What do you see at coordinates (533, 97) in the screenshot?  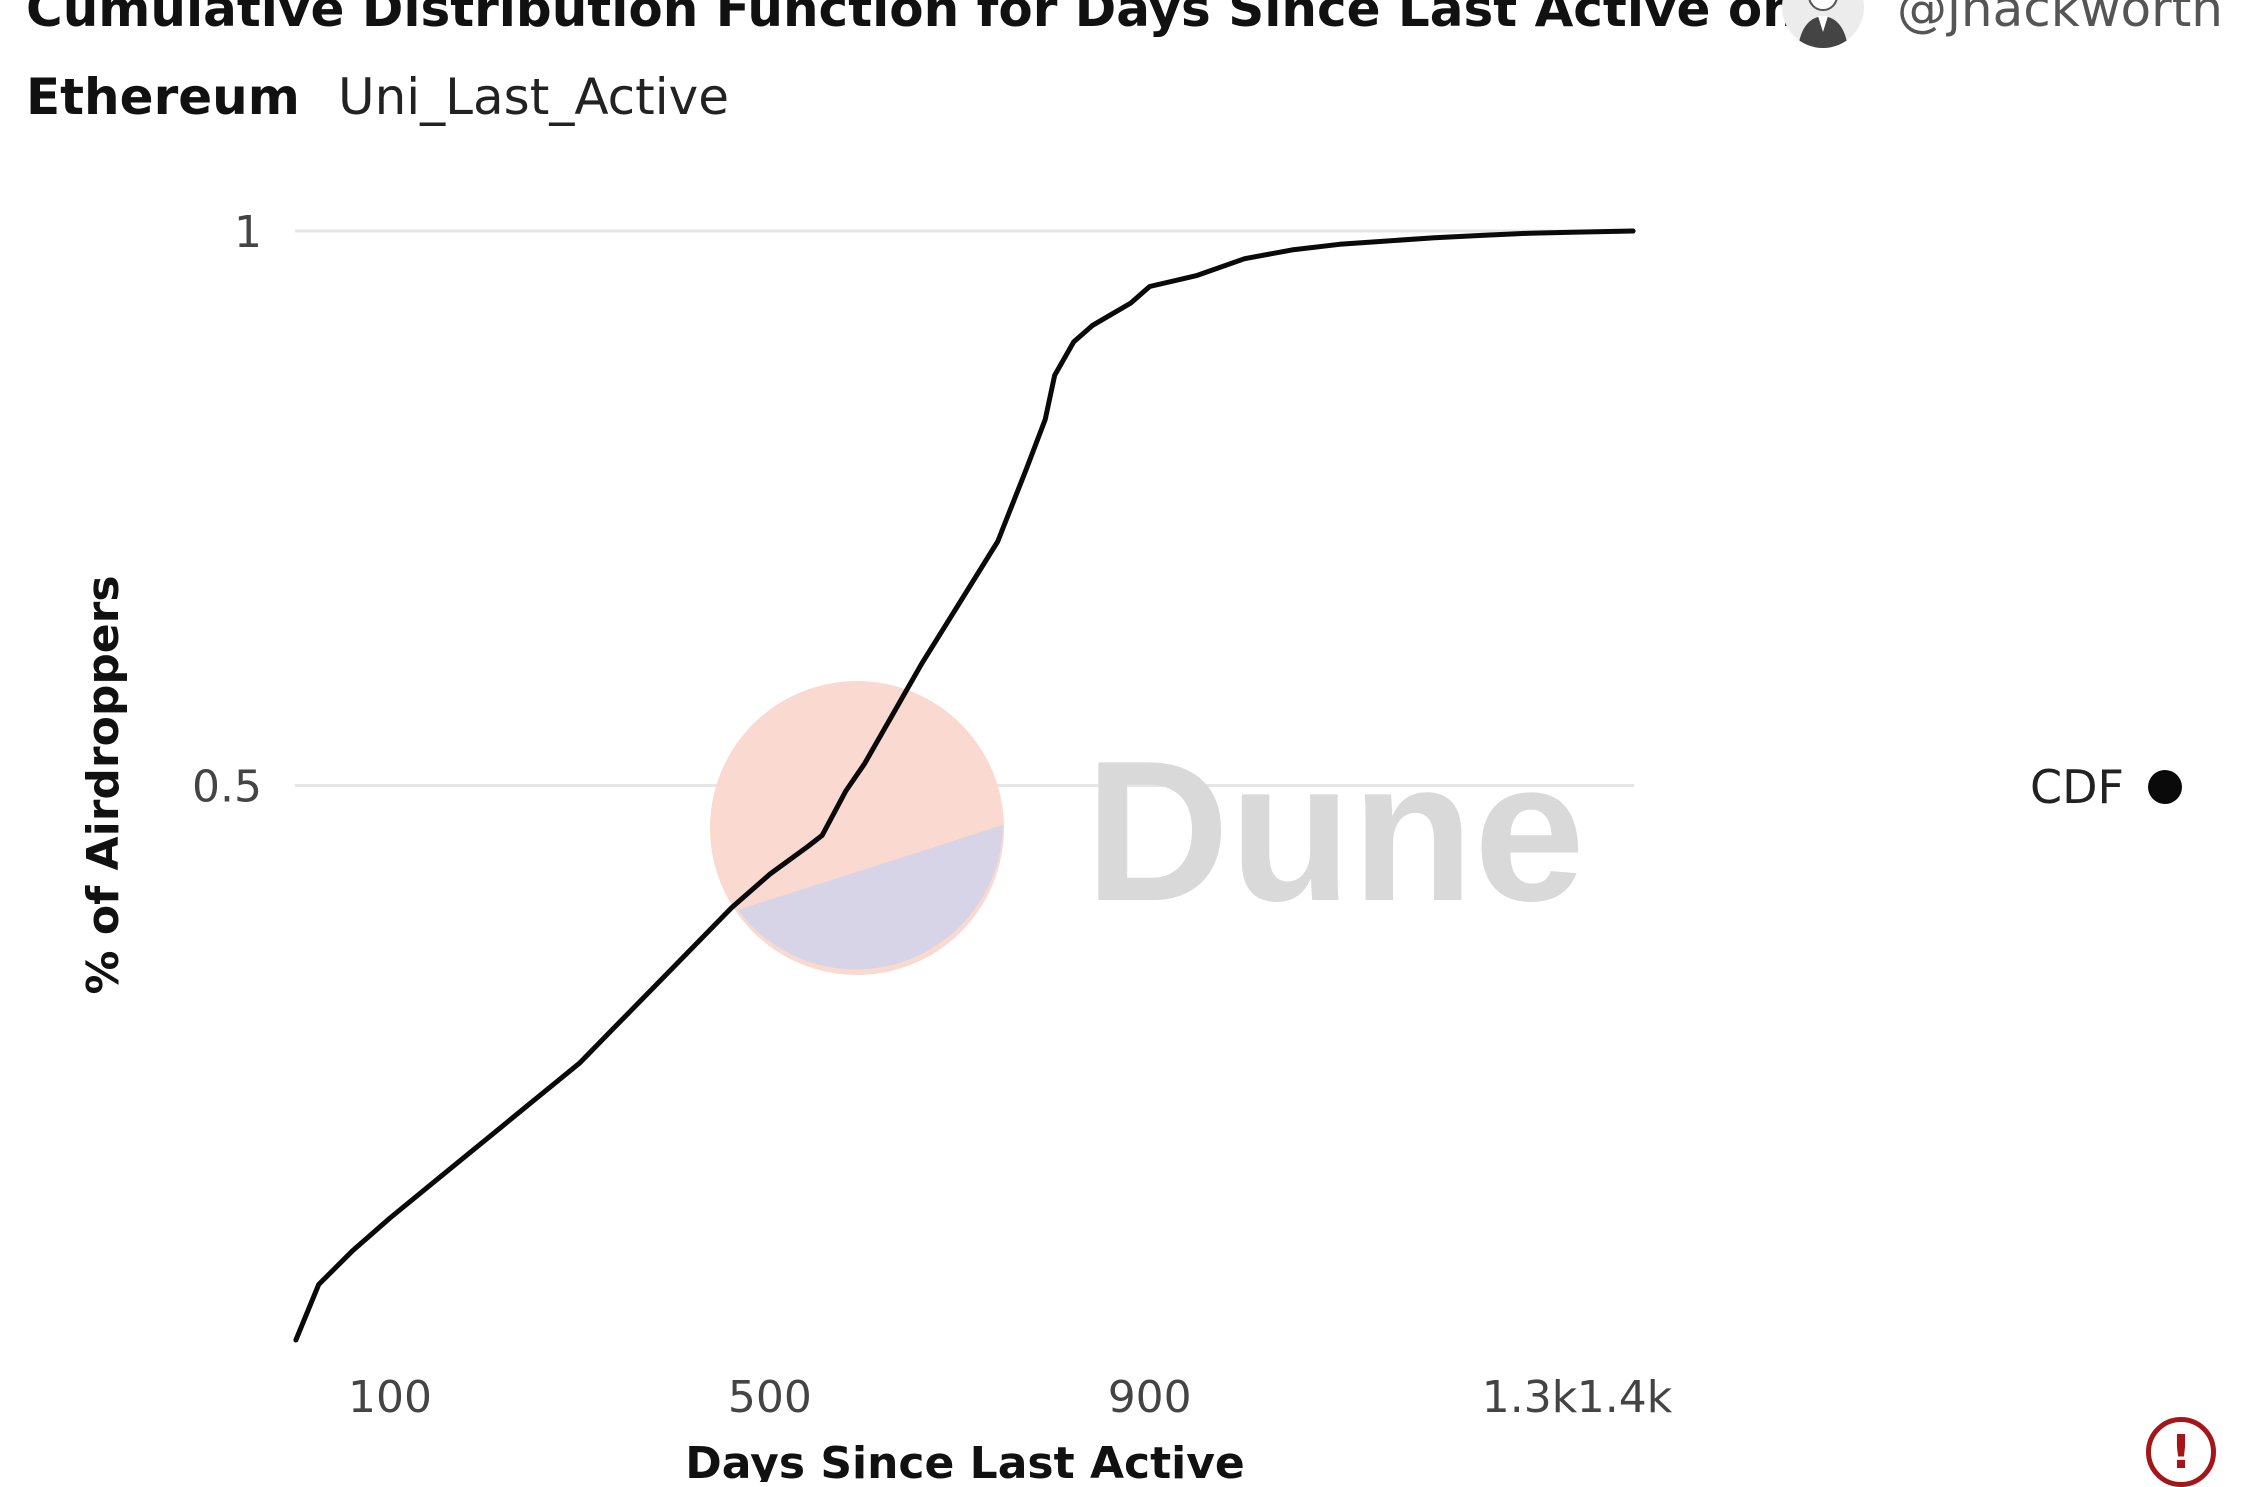 I see `query-name: Uni_Last_Active` at bounding box center [533, 97].